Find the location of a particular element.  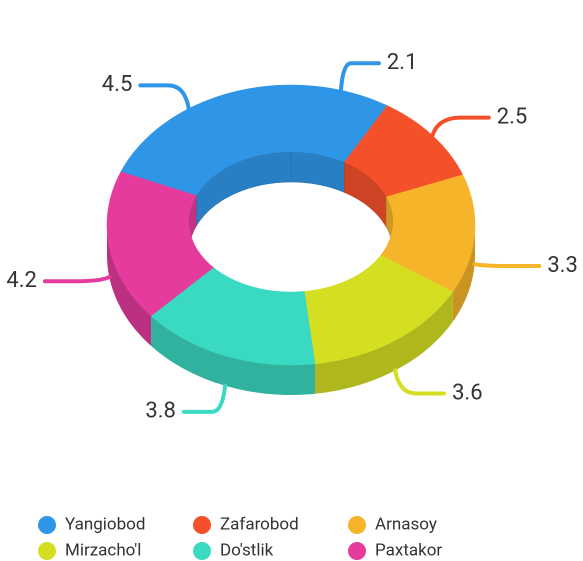

data-label: 2.5 is located at coordinates (512, 116).